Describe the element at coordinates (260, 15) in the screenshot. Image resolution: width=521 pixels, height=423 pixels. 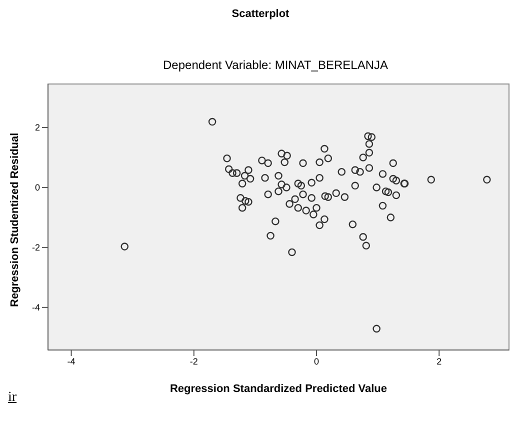
I see `chart-title: Scatterplot` at that location.